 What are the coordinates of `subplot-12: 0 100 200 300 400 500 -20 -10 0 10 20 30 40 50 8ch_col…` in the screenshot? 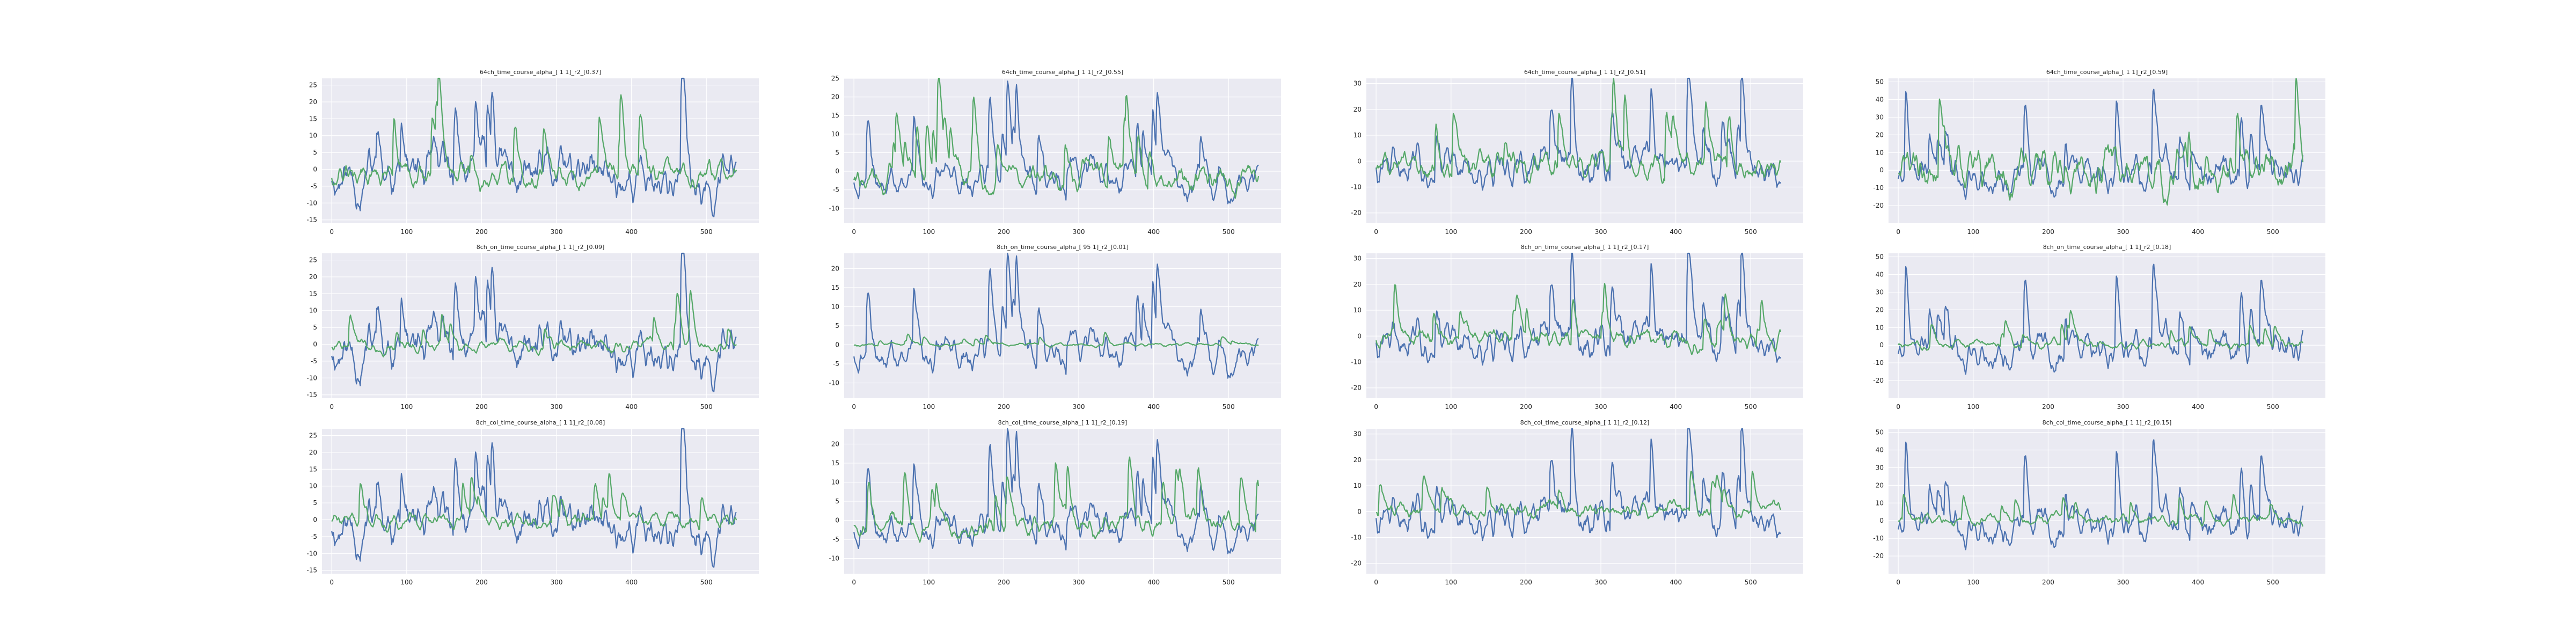 It's located at (2099, 502).